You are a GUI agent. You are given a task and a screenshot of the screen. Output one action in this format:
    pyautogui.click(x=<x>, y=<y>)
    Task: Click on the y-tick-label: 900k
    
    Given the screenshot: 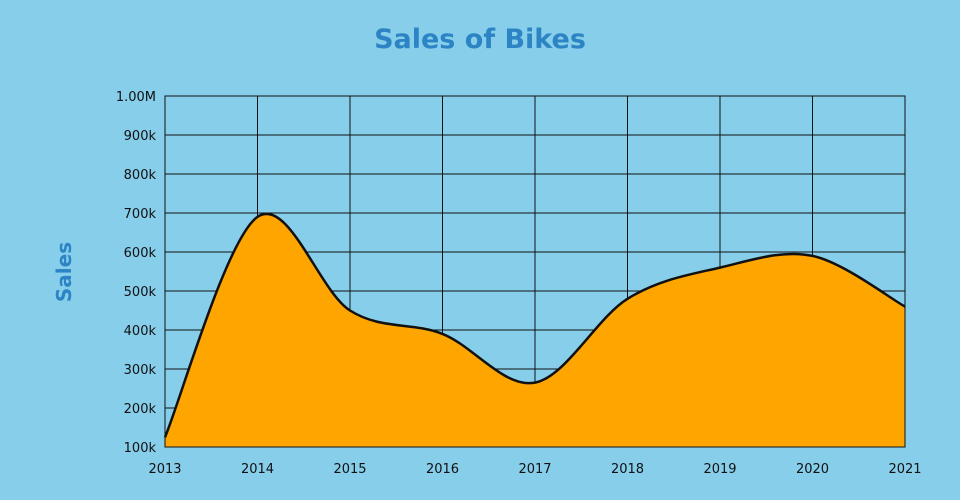 What is the action you would take?
    pyautogui.click(x=140, y=136)
    